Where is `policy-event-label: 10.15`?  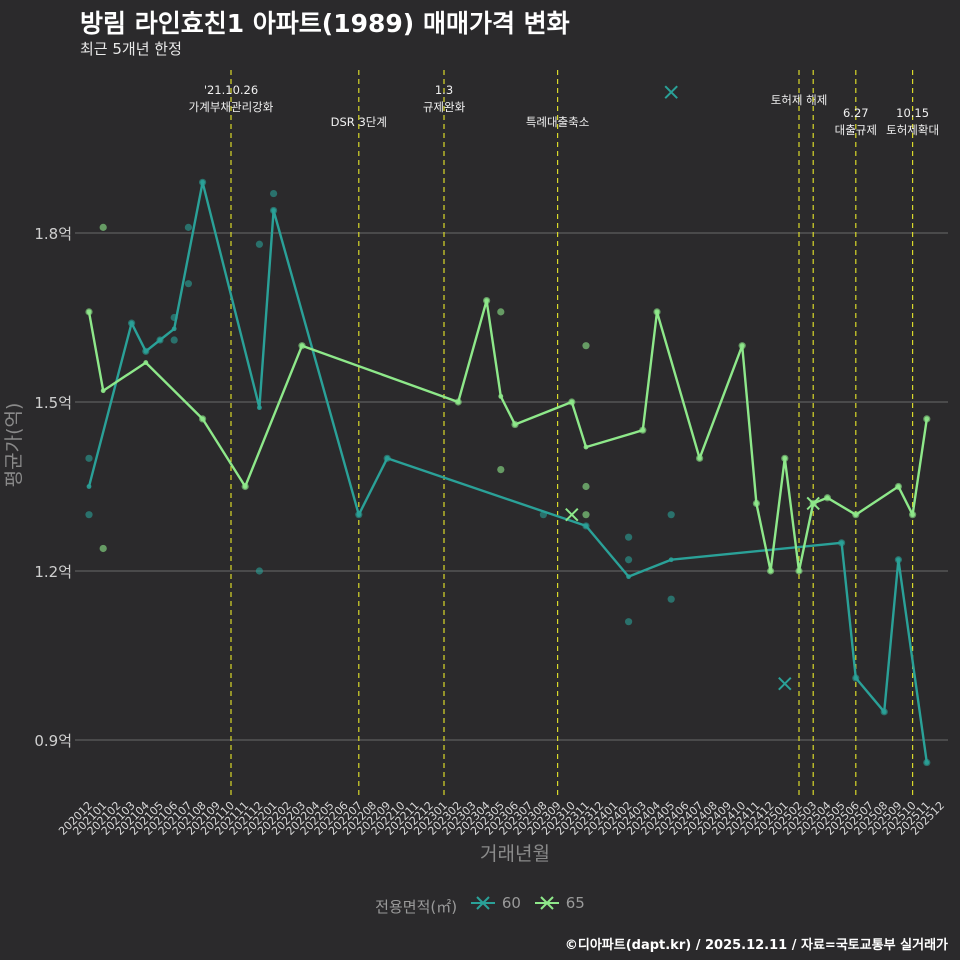
policy-event-label: 10.15 is located at coordinates (912, 113).